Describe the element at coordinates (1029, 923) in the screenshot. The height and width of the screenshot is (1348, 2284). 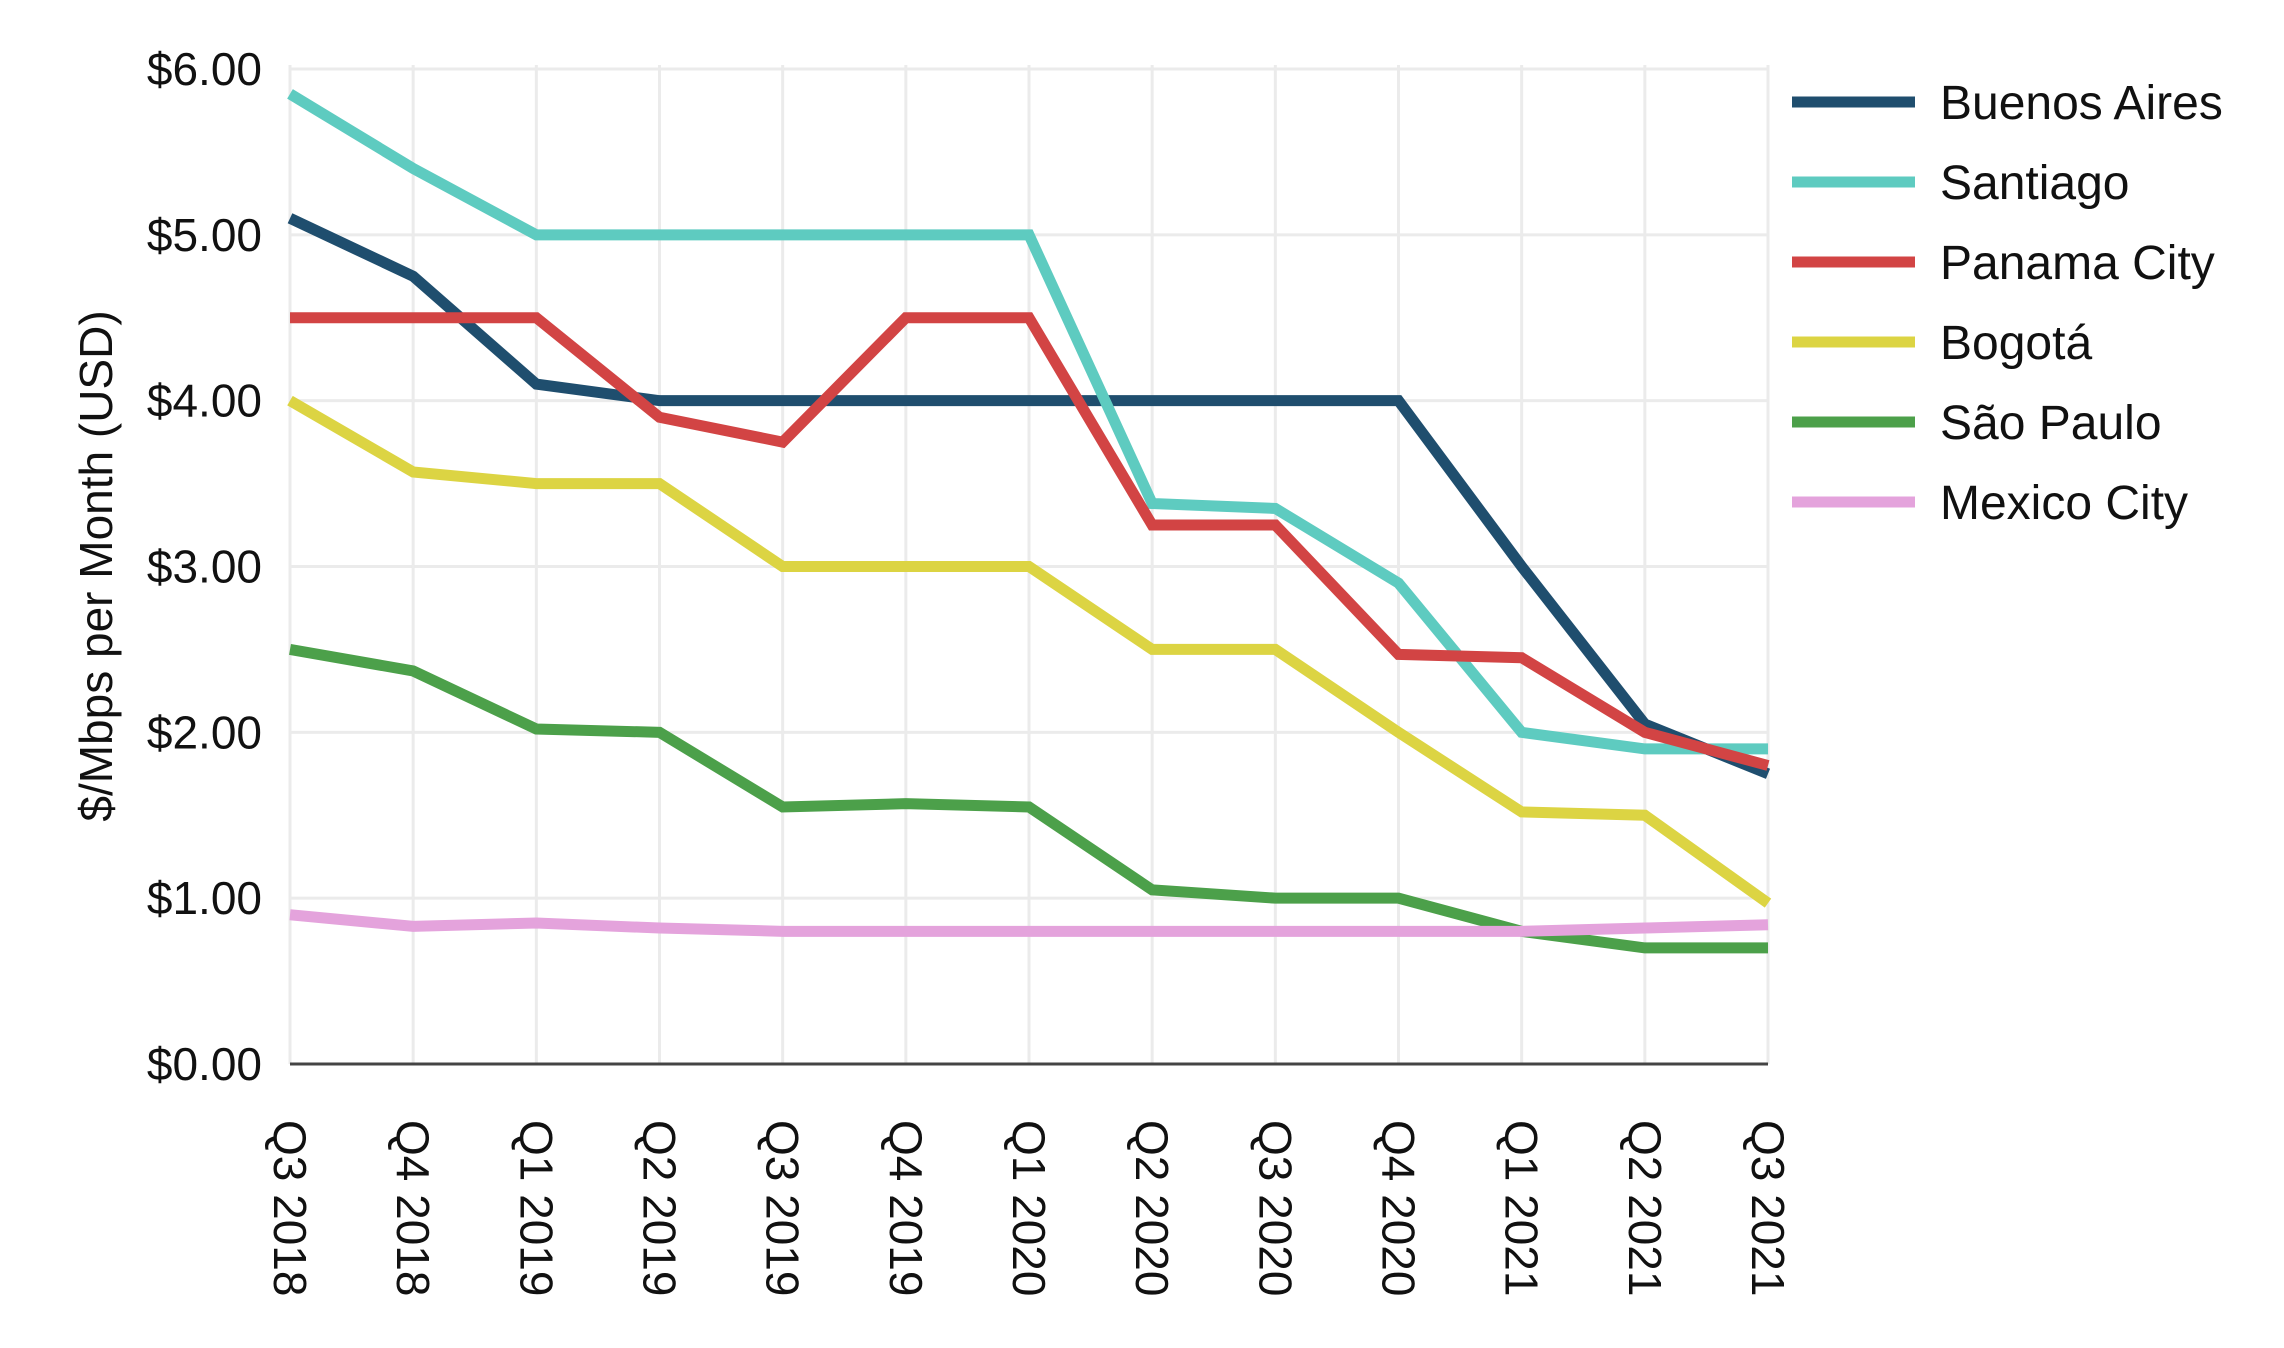
I see `series-line-mexico-city` at that location.